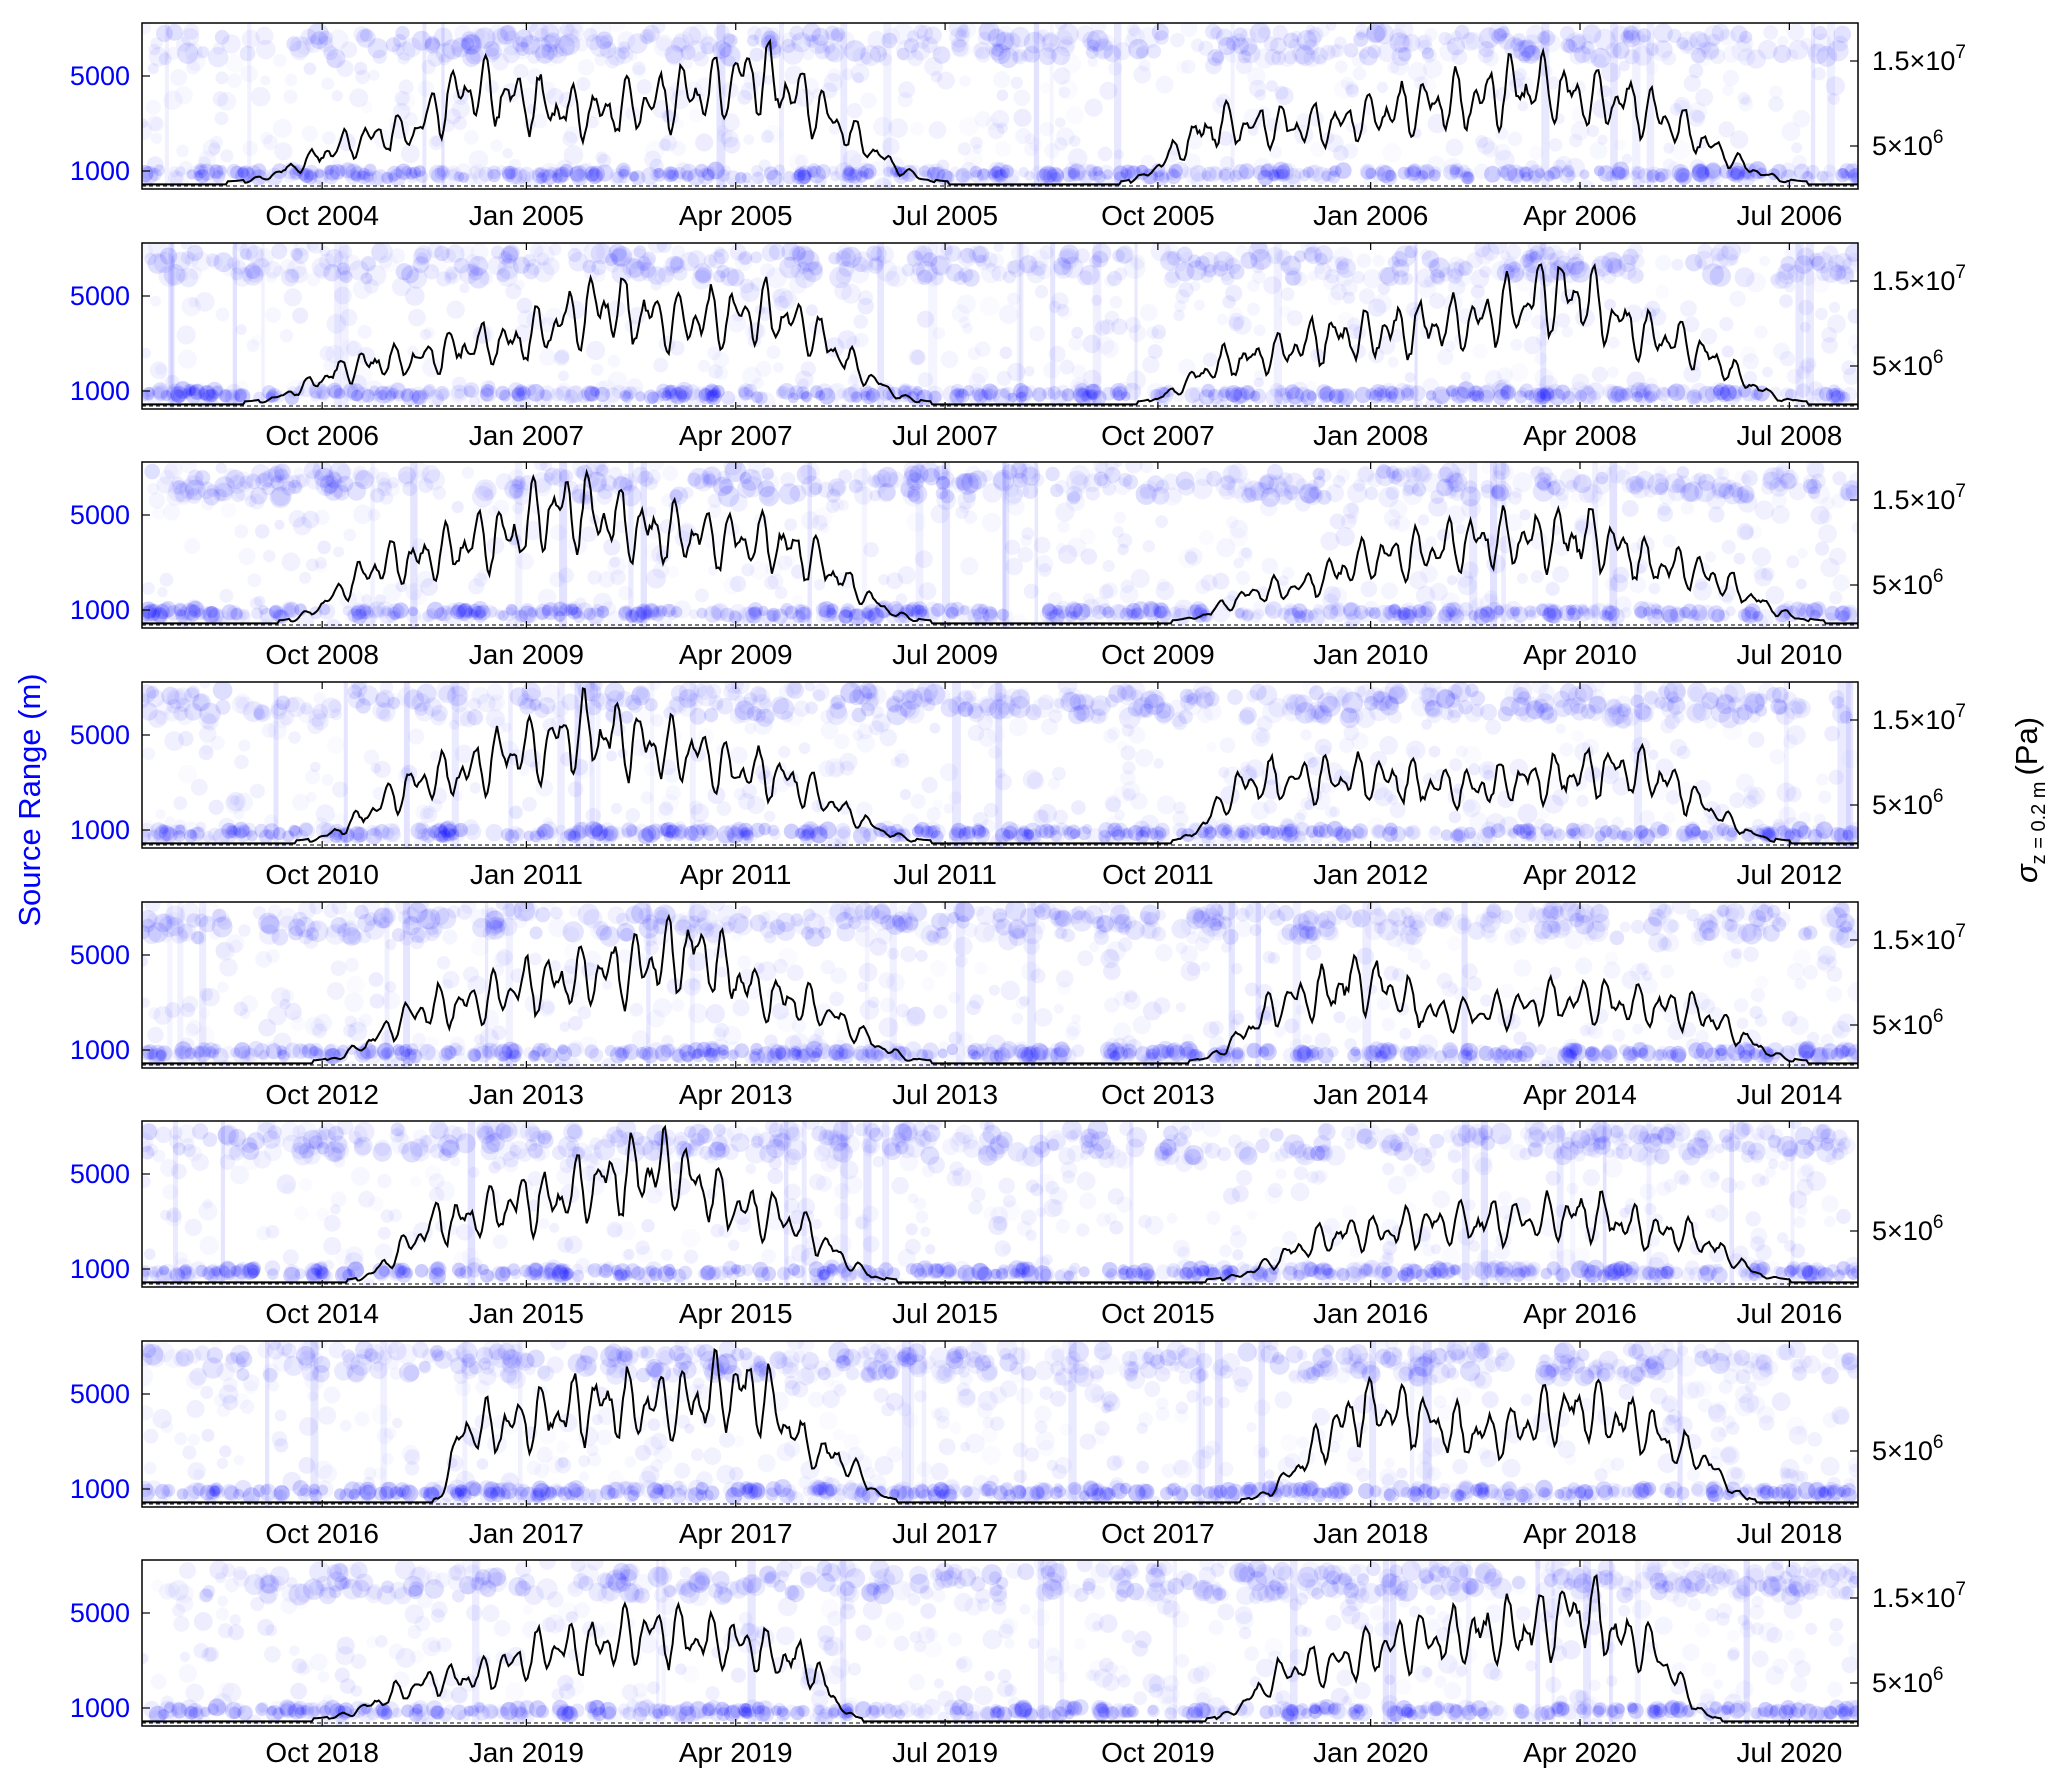  Describe the element at coordinates (1879, 146) in the screenshot. I see `tick-mantissa: 5` at that location.